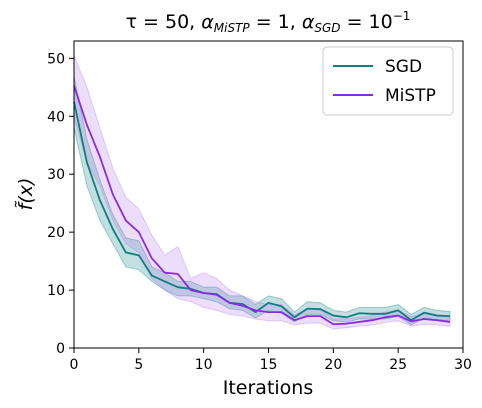 This screenshot has height=408, width=482. I want to click on y-tick-label: 50, so click(56, 59).